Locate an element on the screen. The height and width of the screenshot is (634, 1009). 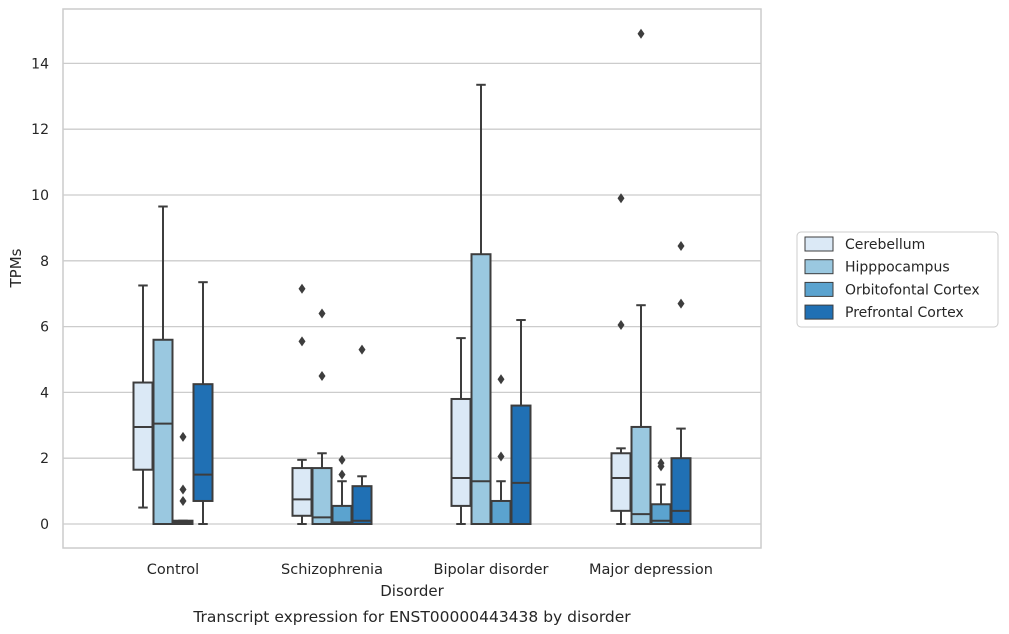
y-axis-label: TPMs is located at coordinates (16, 268).